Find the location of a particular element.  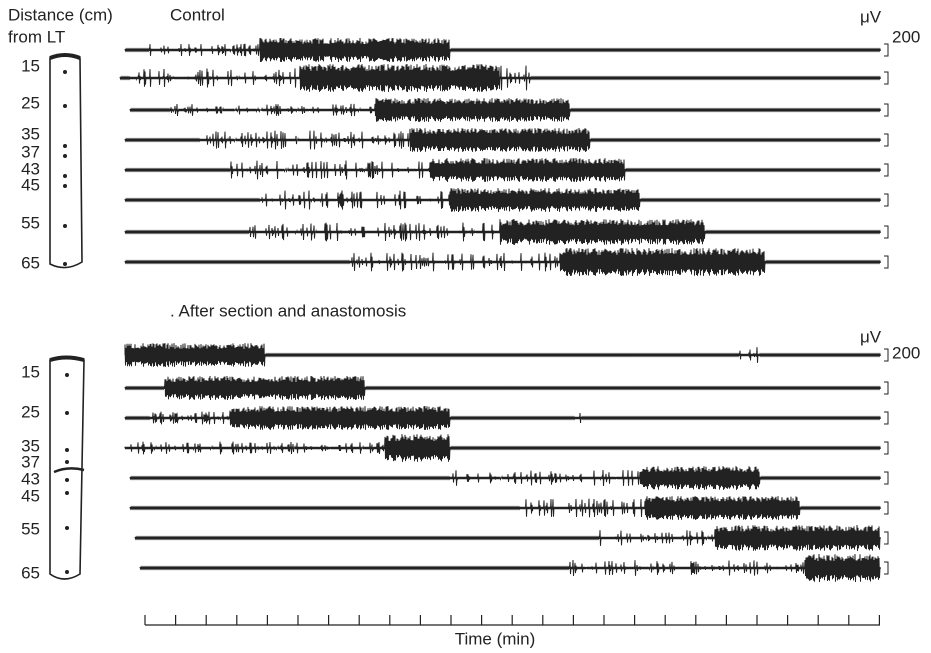

after-label: . After section and anastomosis is located at coordinates (288, 310).